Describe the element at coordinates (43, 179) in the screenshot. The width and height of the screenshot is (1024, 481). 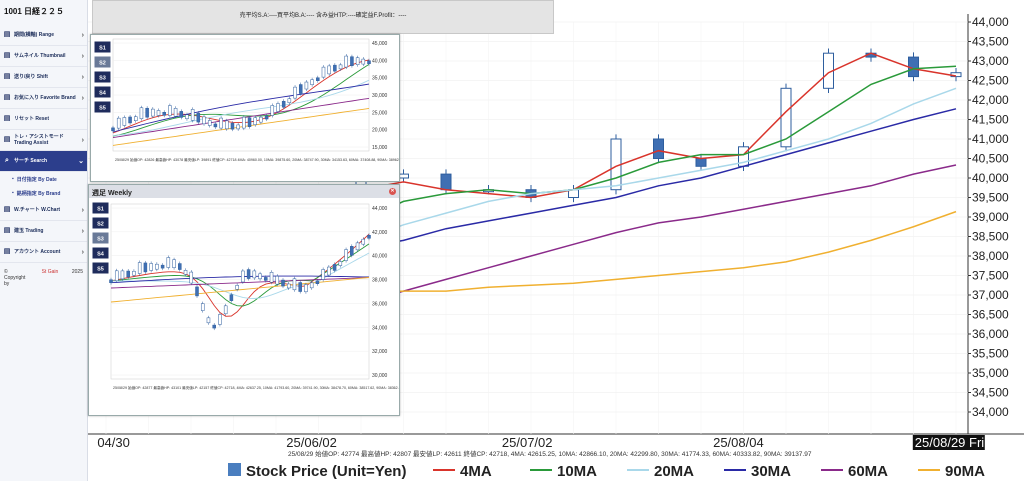
I see `sidebar-item-date: ▪ 日付指定 By Date` at that location.